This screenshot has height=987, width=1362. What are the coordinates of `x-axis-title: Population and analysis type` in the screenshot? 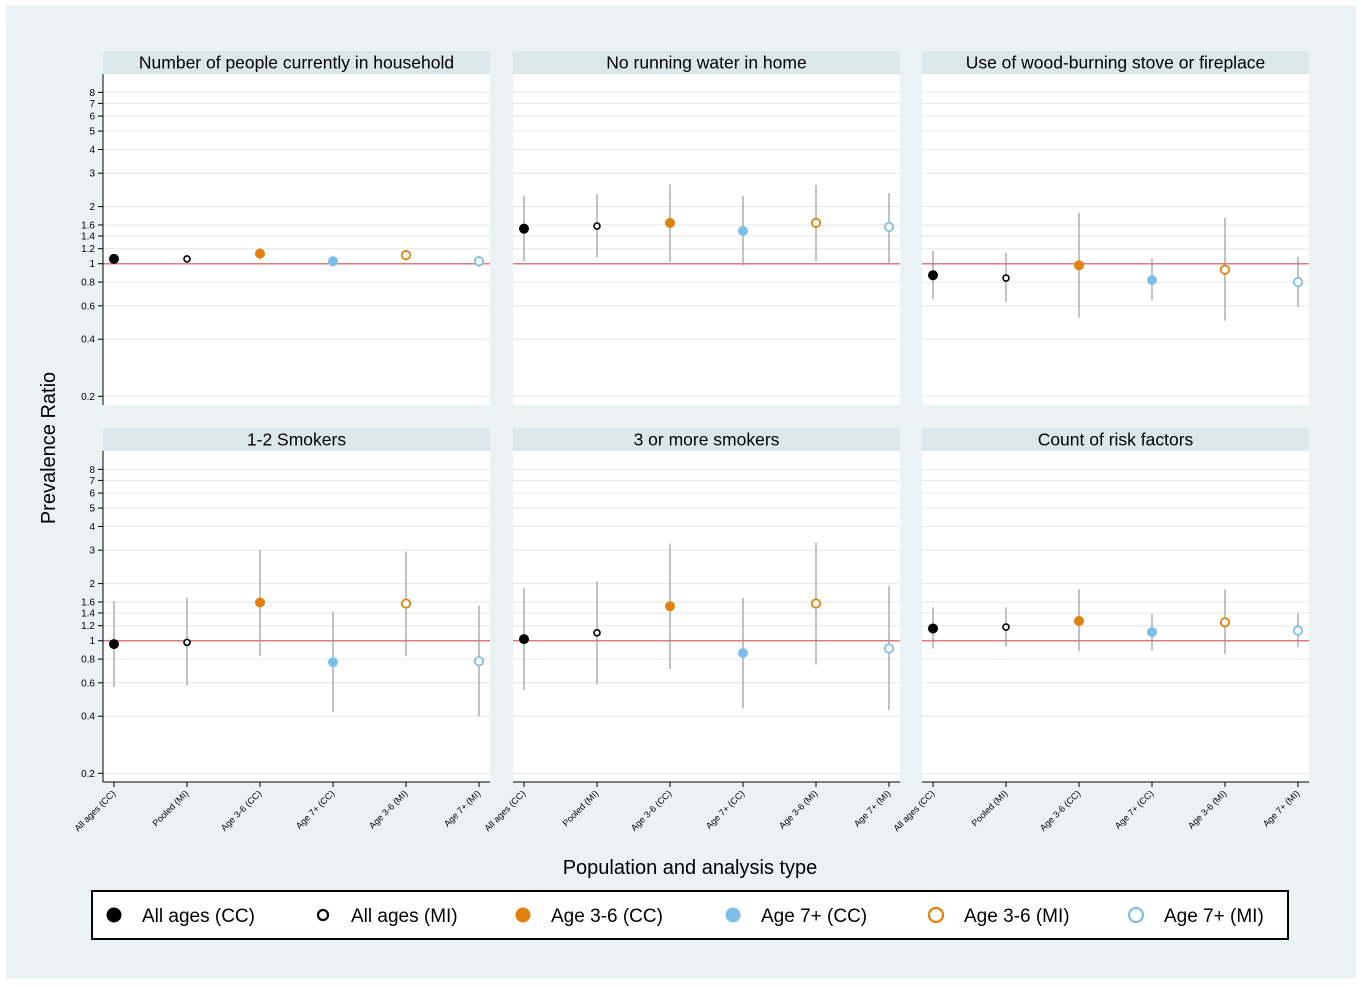 It's located at (690, 868).